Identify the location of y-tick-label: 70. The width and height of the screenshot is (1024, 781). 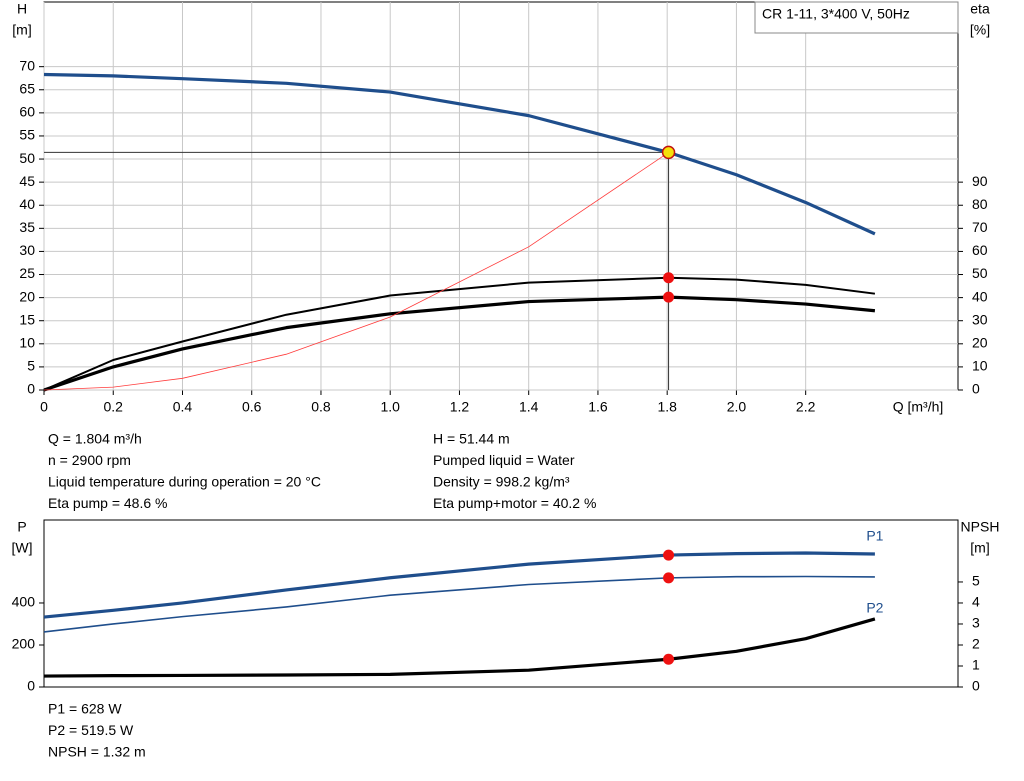
(27, 65).